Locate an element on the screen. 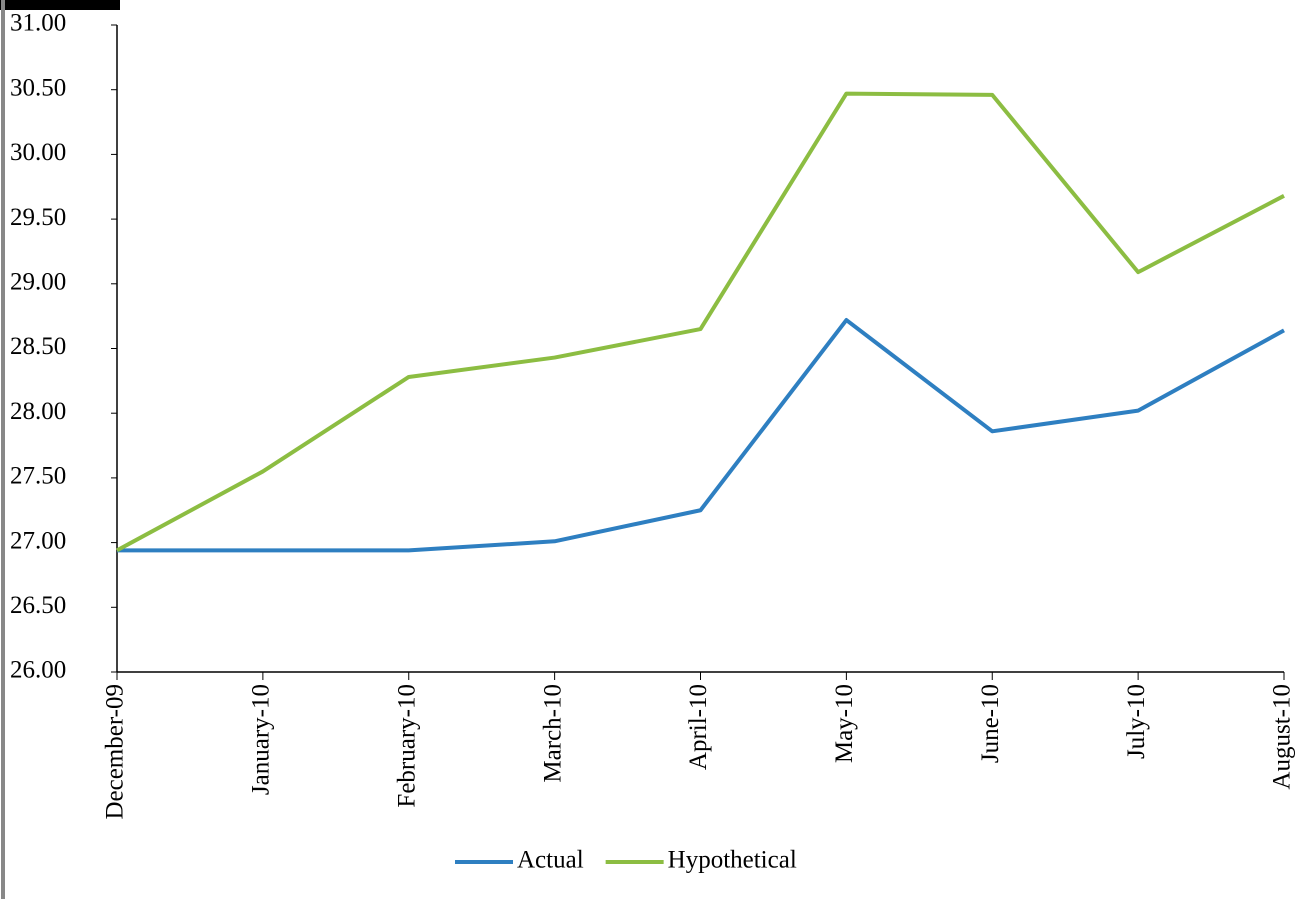 The width and height of the screenshot is (1314, 899). y-tick-label: 29.50 is located at coordinates (38, 217).